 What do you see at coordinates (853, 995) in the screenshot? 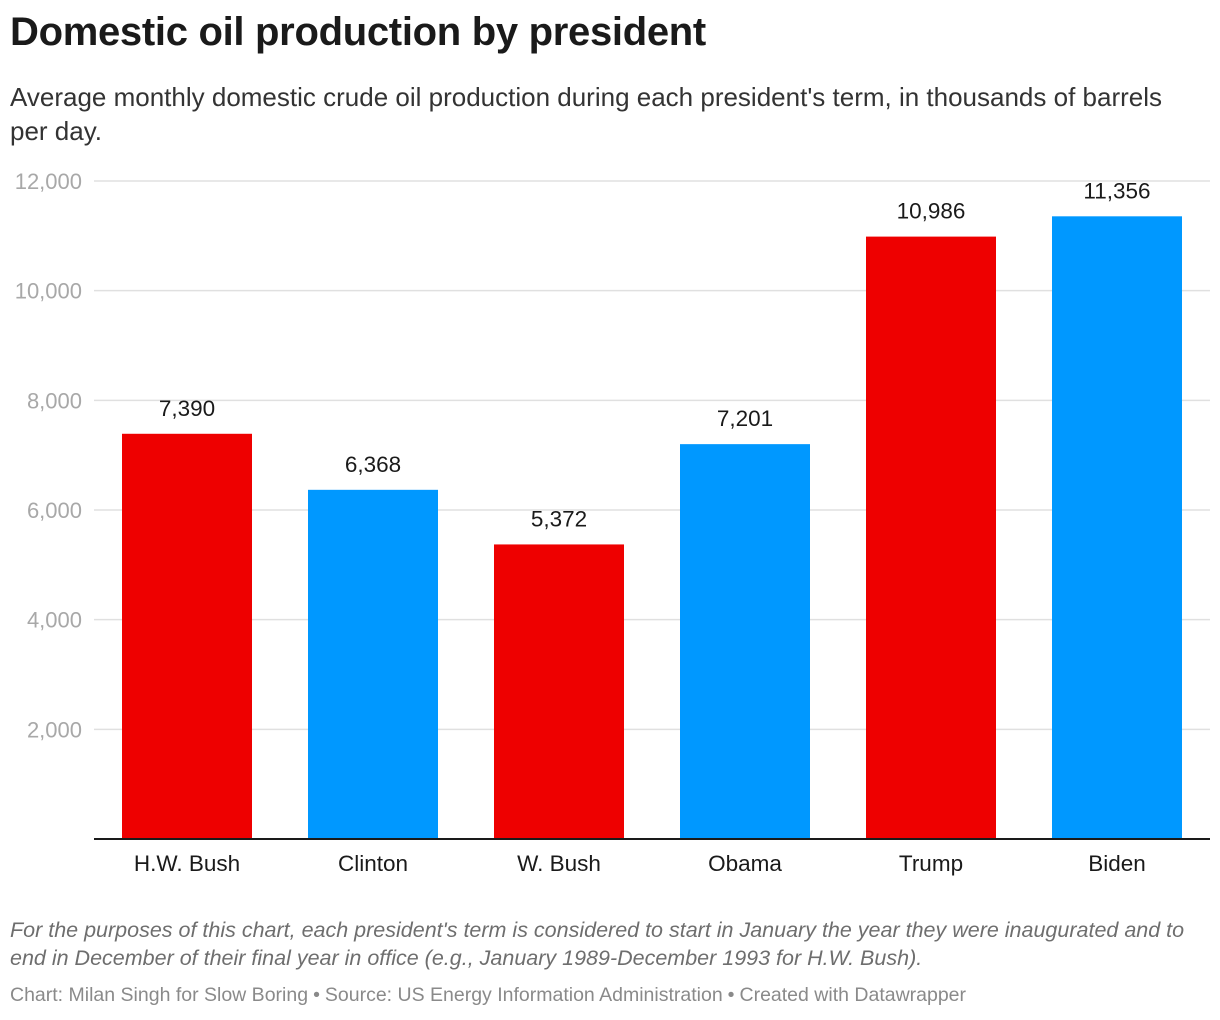
I see `footer-tool: Created with Datawrapper` at bounding box center [853, 995].